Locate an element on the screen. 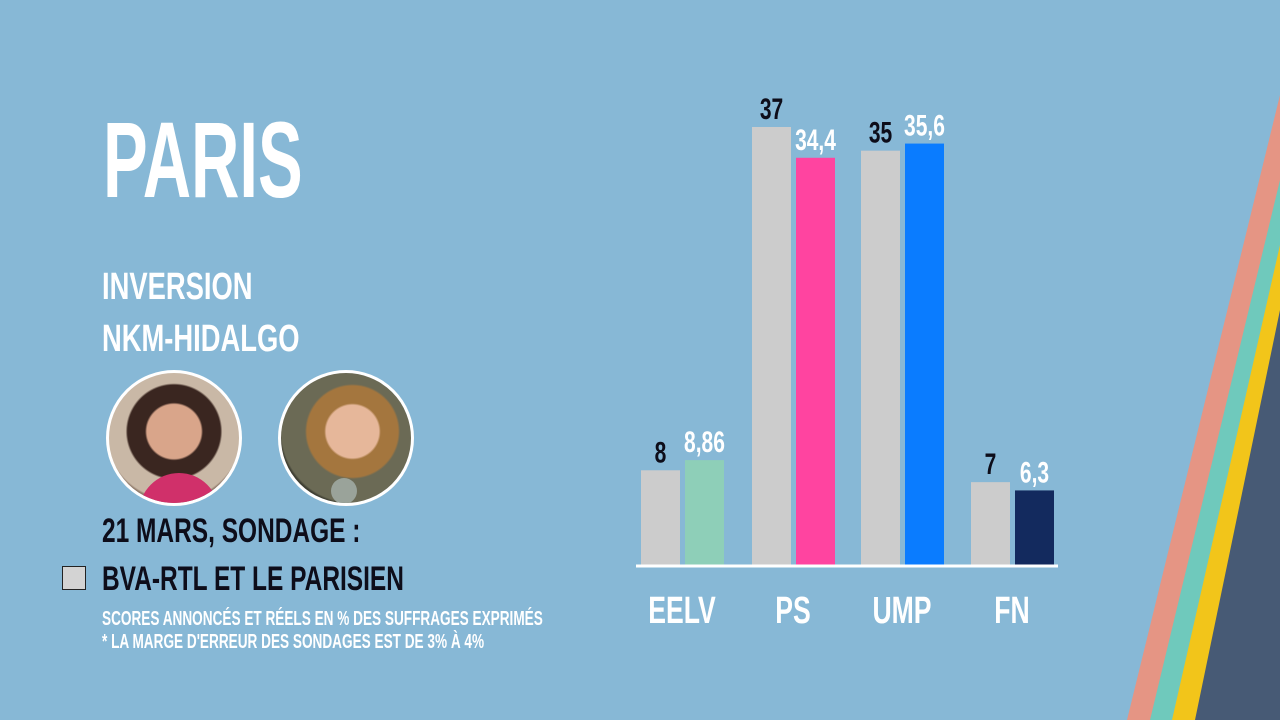 The image size is (1280, 720). legend-swatch is located at coordinates (74, 578).